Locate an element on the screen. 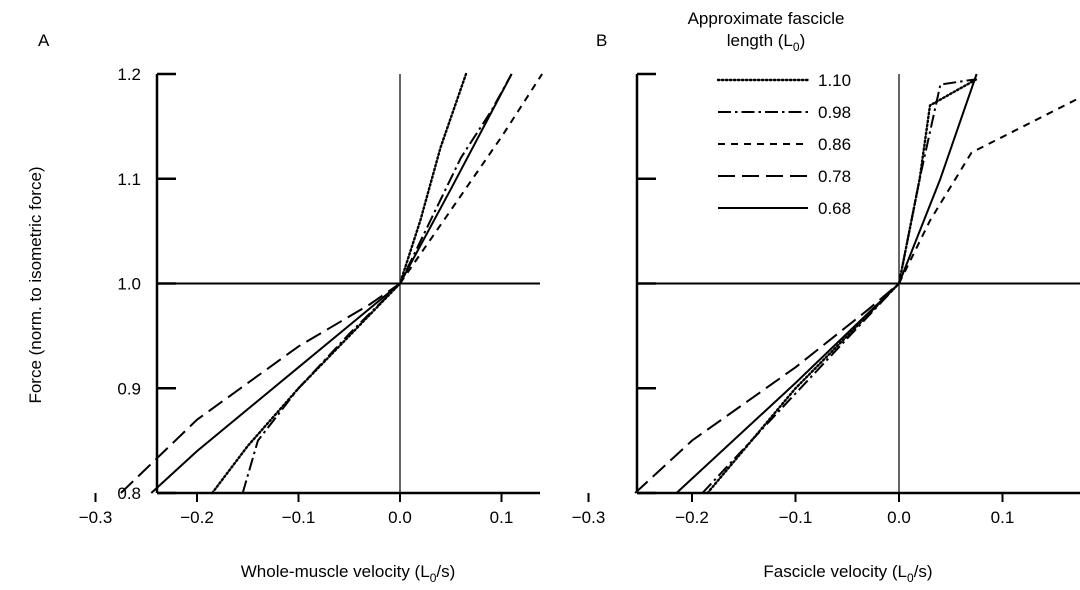 This screenshot has height=590, width=1080. legend-label-0-78: 0.78 is located at coordinates (834, 176).